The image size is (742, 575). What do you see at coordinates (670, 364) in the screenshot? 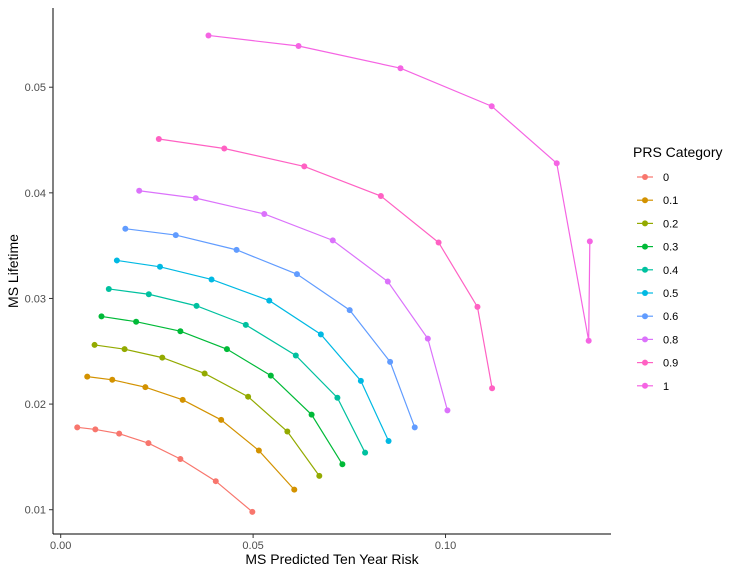
I see `legend-label: 0.9` at bounding box center [670, 364].